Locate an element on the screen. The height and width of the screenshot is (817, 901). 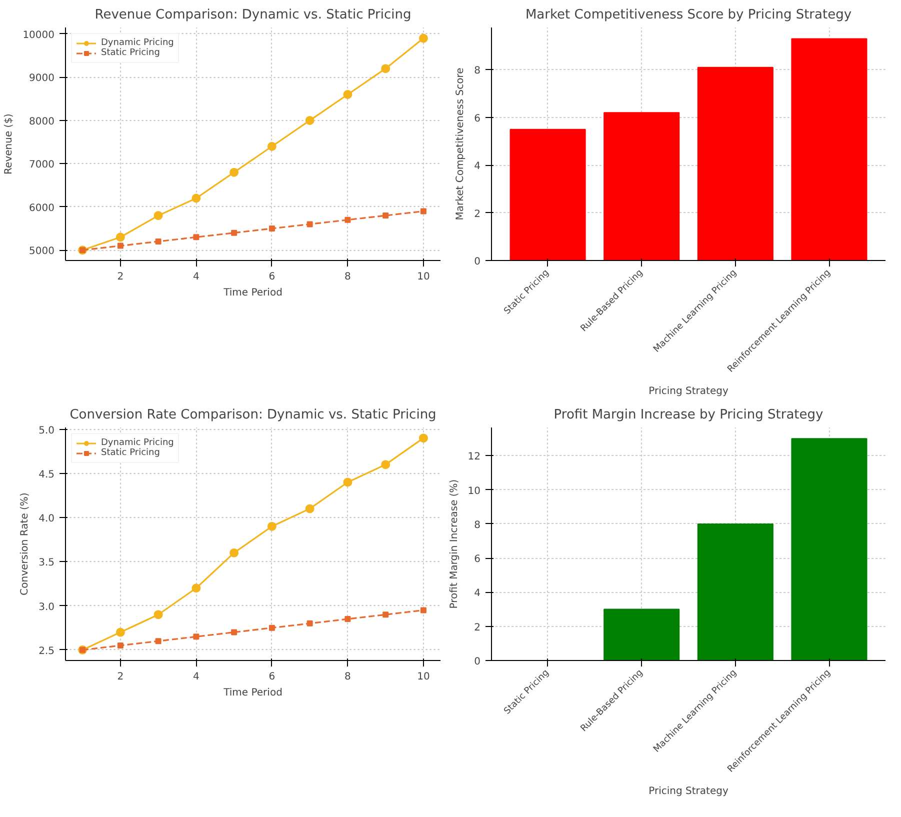
y-tick-label: 5000 is located at coordinates (42, 252).